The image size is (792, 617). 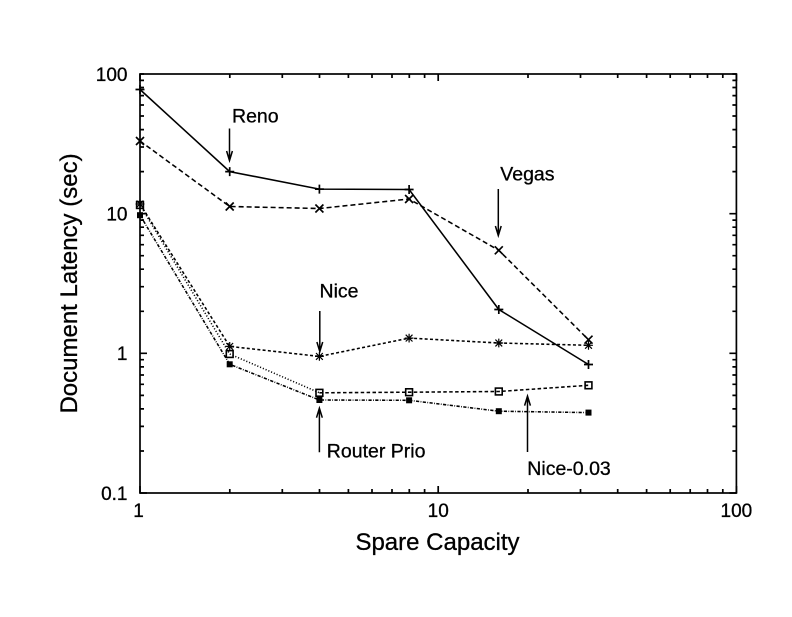 What do you see at coordinates (114, 494) in the screenshot?
I see `svg-text: 0.1` at bounding box center [114, 494].